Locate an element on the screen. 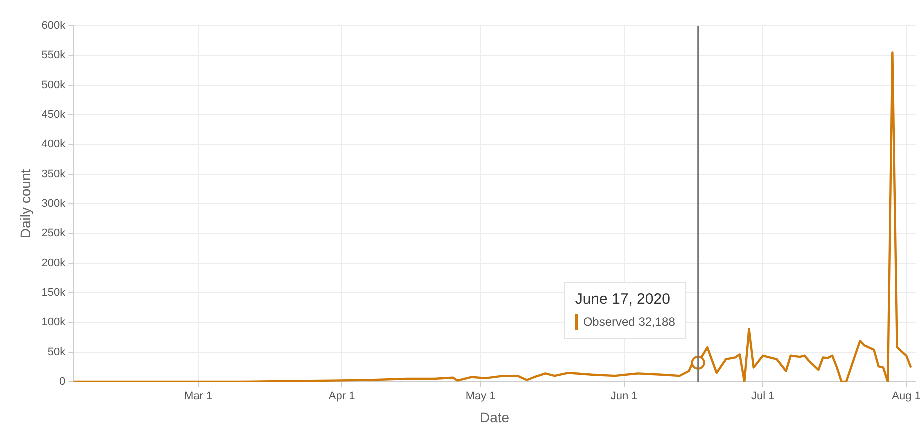 The width and height of the screenshot is (924, 431). y-tick-label: 200k is located at coordinates (54, 263).